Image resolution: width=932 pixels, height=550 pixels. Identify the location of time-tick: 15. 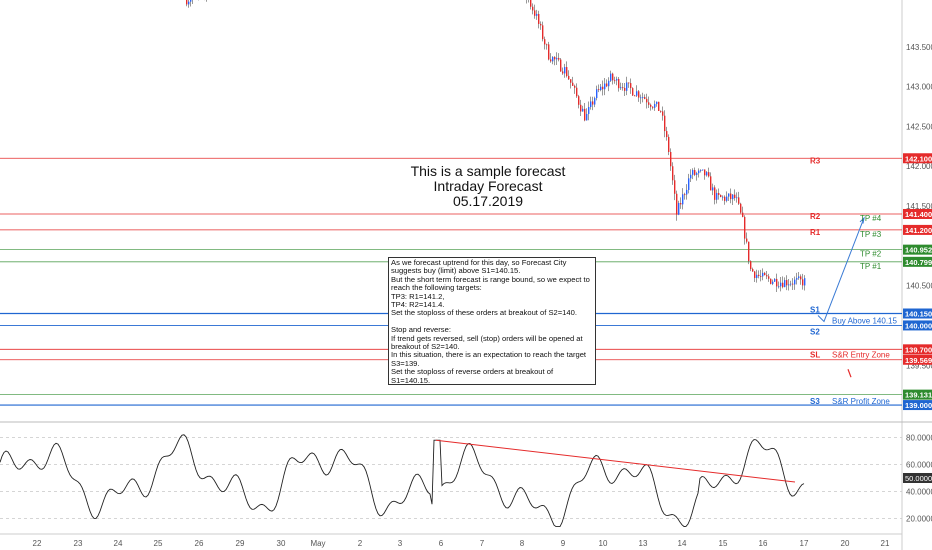
(723, 543).